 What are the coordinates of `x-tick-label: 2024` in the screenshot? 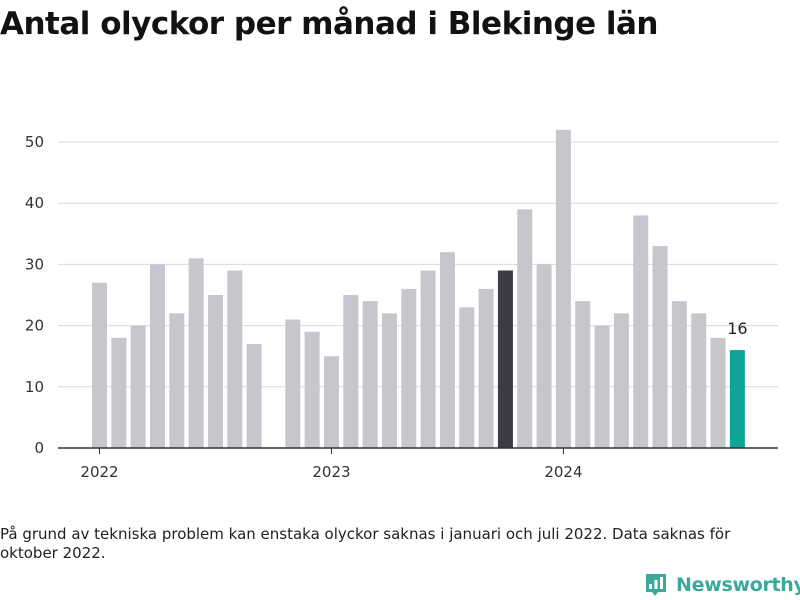 It's located at (563, 472).